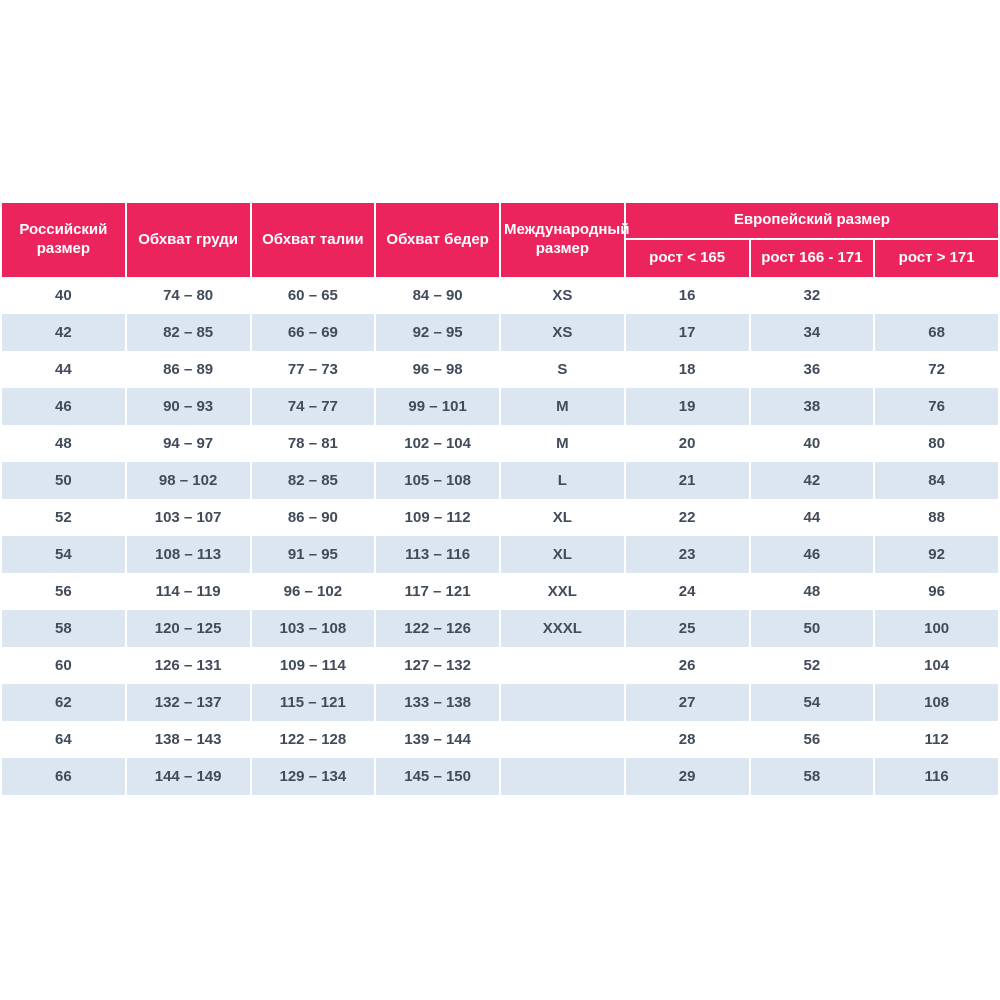  Describe the element at coordinates (936, 628) in the screenshot. I see `cell: 100` at that location.